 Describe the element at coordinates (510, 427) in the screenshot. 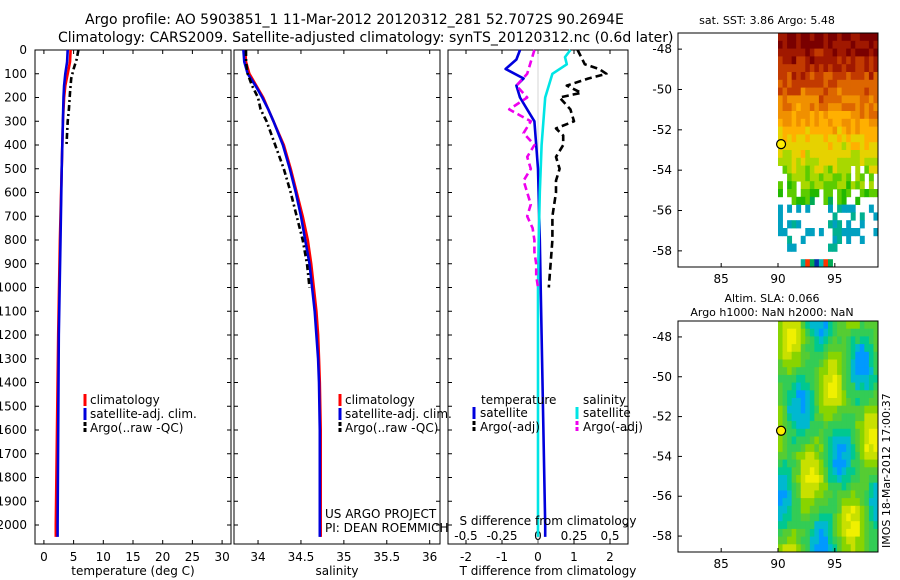

I see `legend-temp-argo: Argo(-adj)` at that location.